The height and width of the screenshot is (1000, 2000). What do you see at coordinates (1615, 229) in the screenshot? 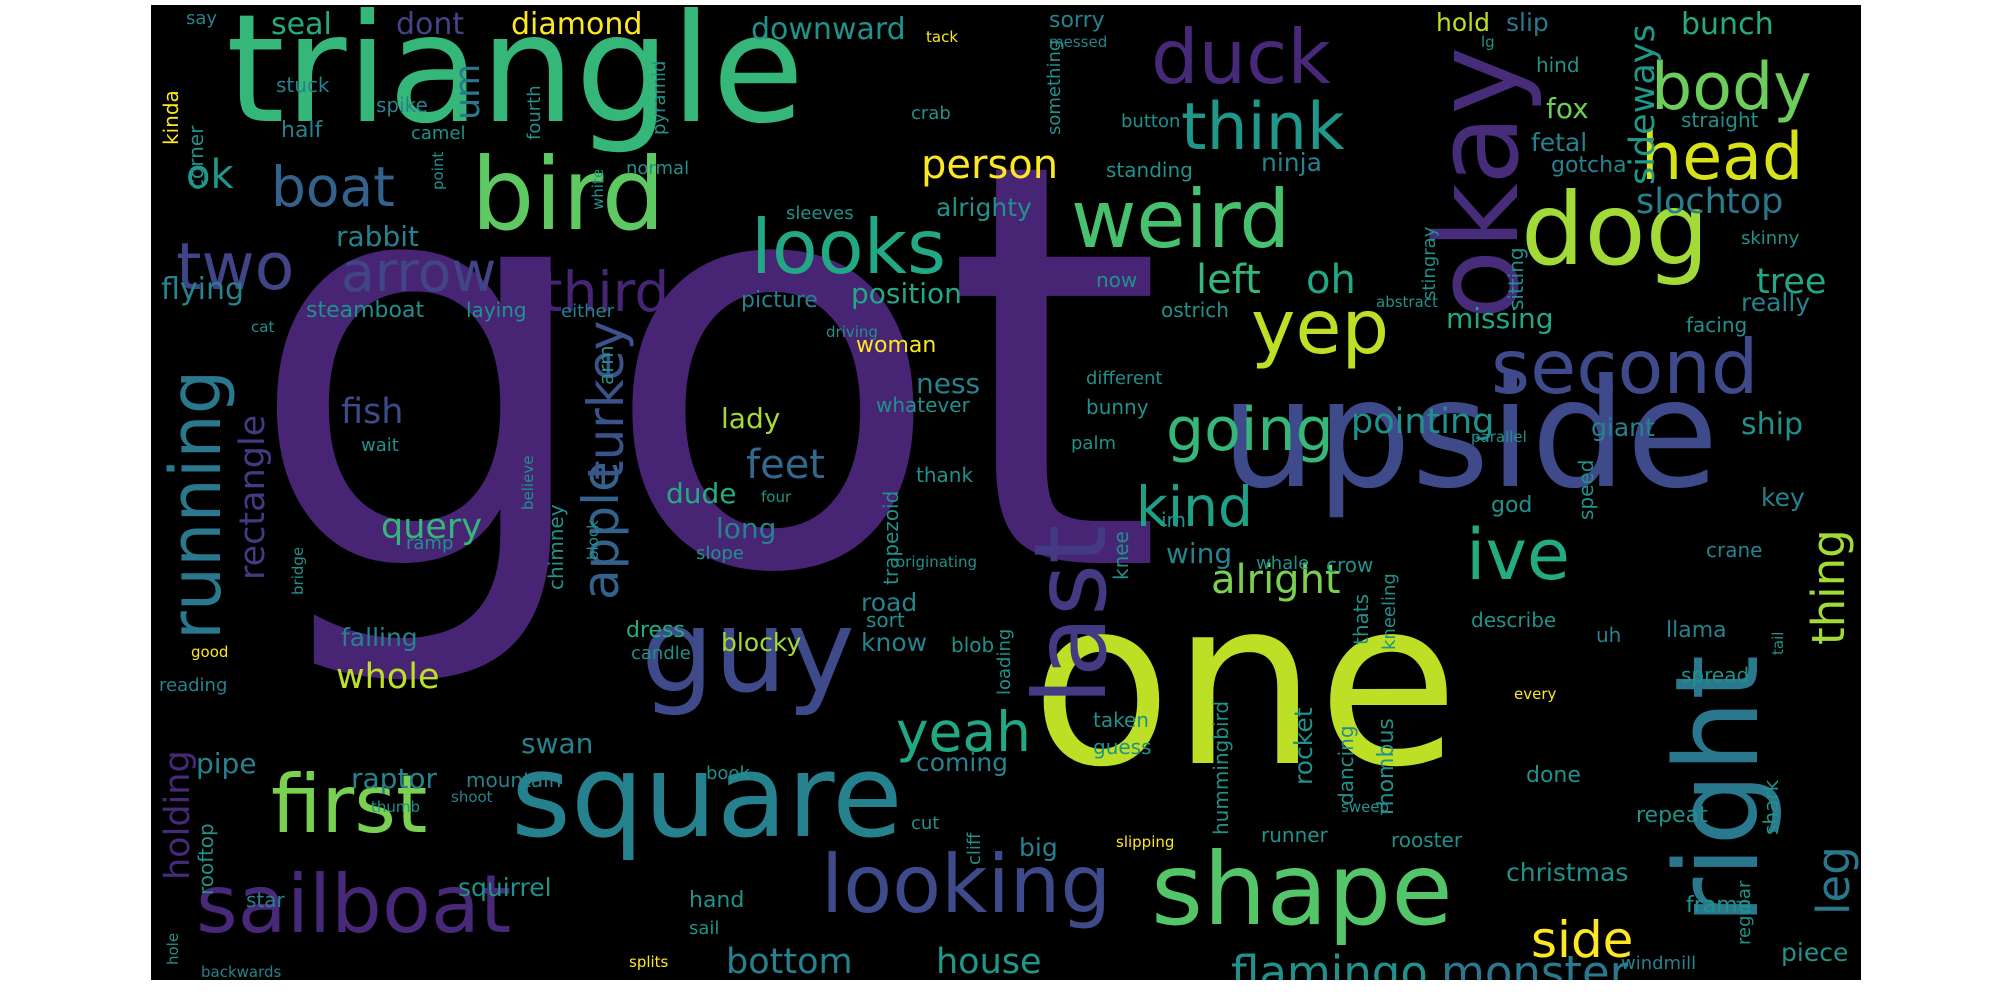
I see `word-dog: dog` at bounding box center [1615, 229].